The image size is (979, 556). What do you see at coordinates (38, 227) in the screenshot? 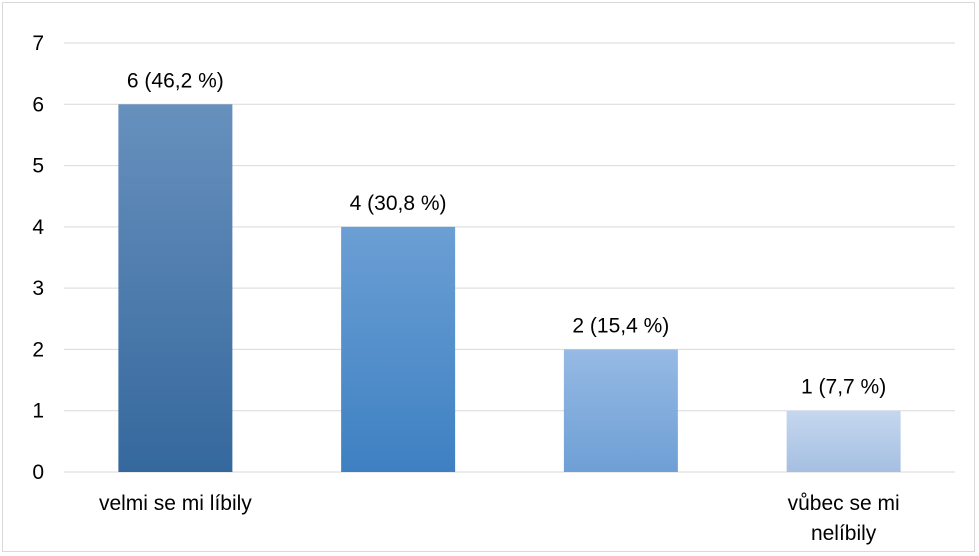
I see `y-tick-label: 4` at bounding box center [38, 227].